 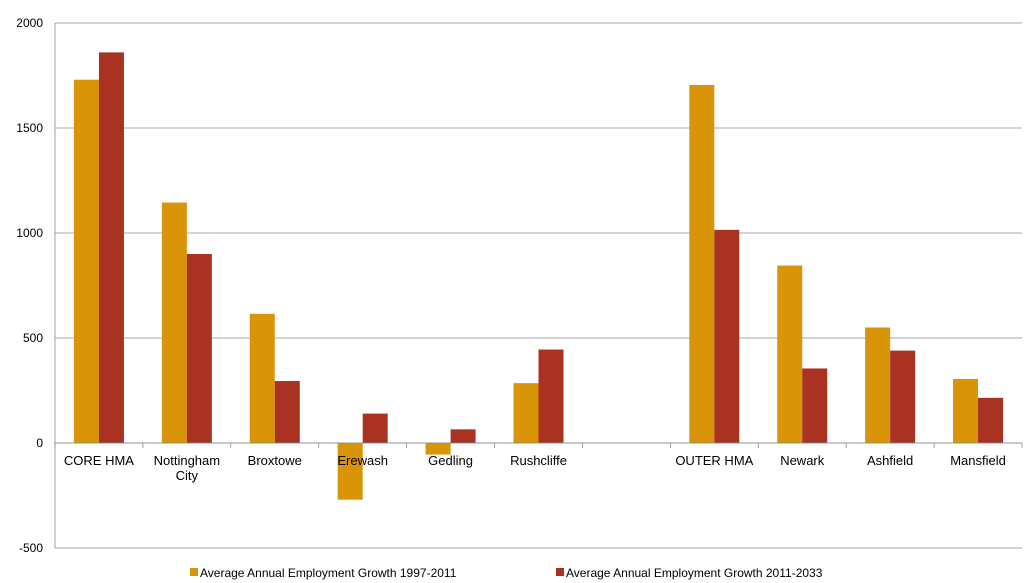 I want to click on y-tick-label: 0, so click(x=39, y=443).